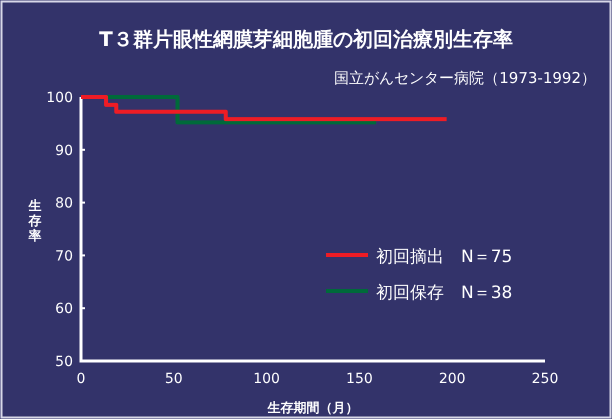 This screenshot has width=612, height=419. What do you see at coordinates (64, 256) in the screenshot?
I see `y-tick-label: 70` at bounding box center [64, 256].